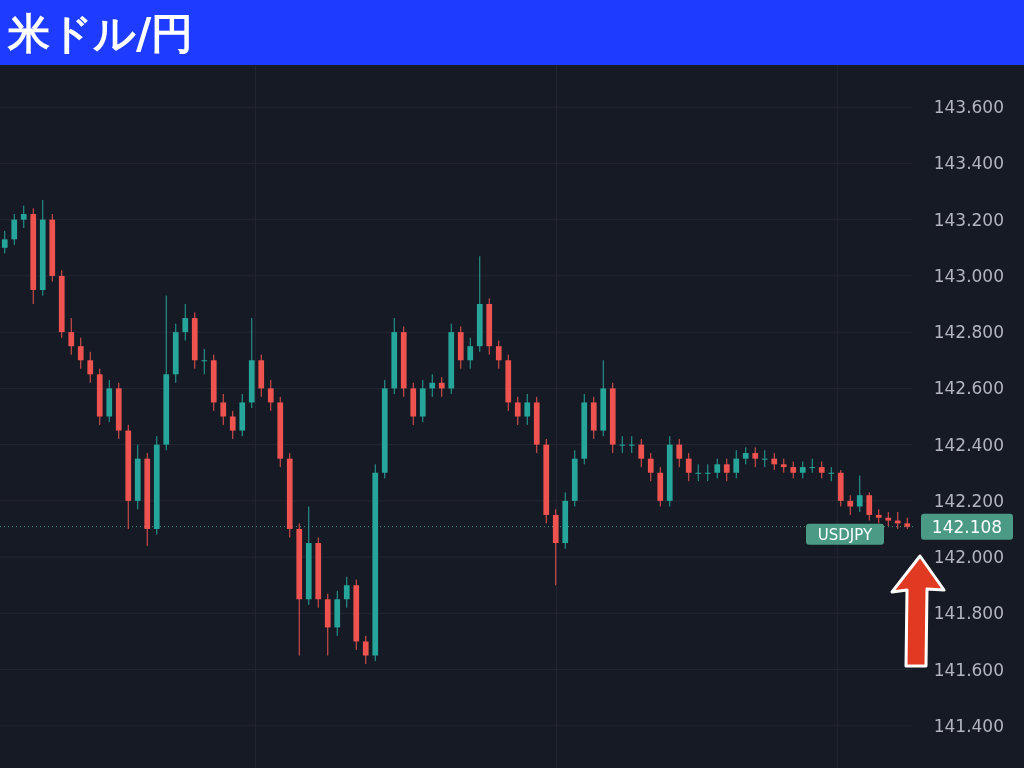 The height and width of the screenshot is (768, 1024). What do you see at coordinates (968, 444) in the screenshot?
I see `y-tick-label: 142.400` at bounding box center [968, 444].